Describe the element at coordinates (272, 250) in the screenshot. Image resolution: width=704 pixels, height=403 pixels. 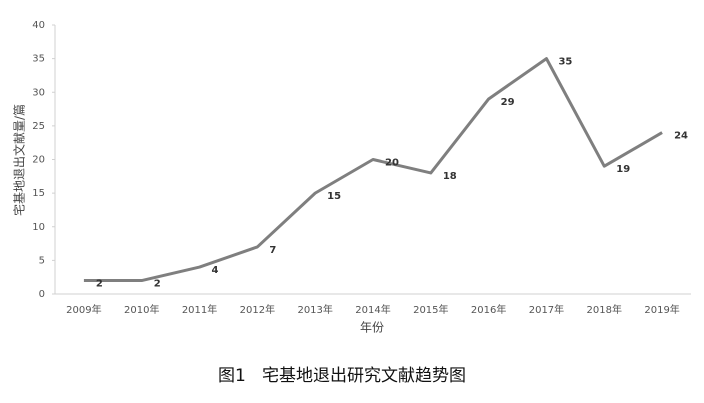
I see `data-label: 7` at that location.